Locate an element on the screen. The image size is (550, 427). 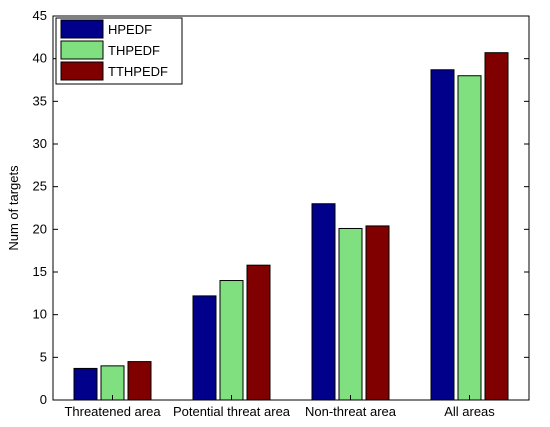
y-axis-title: Num of targets is located at coordinates (13, 208).